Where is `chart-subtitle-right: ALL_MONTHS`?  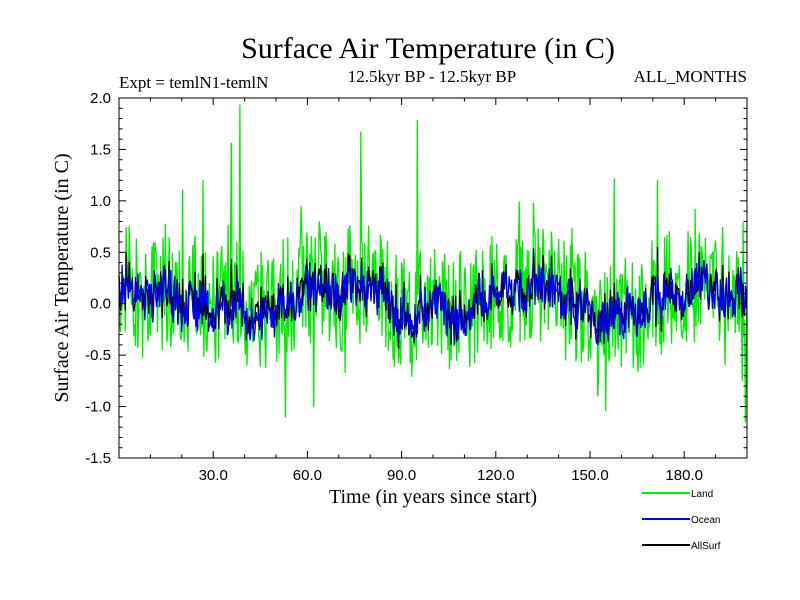 chart-subtitle-right: ALL_MONTHS is located at coordinates (690, 76).